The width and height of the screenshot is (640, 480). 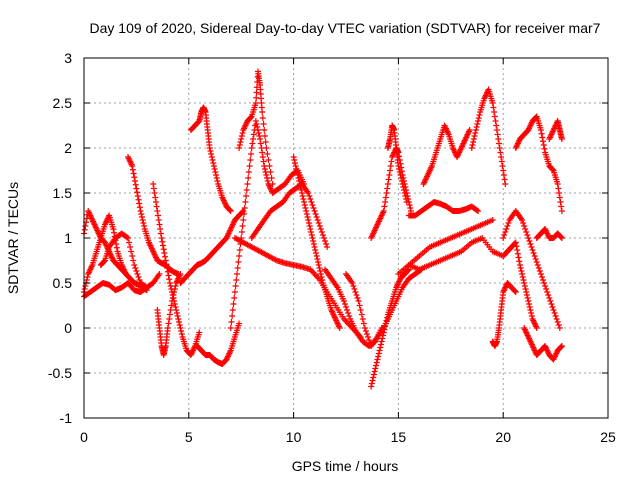 What do you see at coordinates (60, 373) in the screenshot?
I see `y-tick-label: -0.5` at bounding box center [60, 373].